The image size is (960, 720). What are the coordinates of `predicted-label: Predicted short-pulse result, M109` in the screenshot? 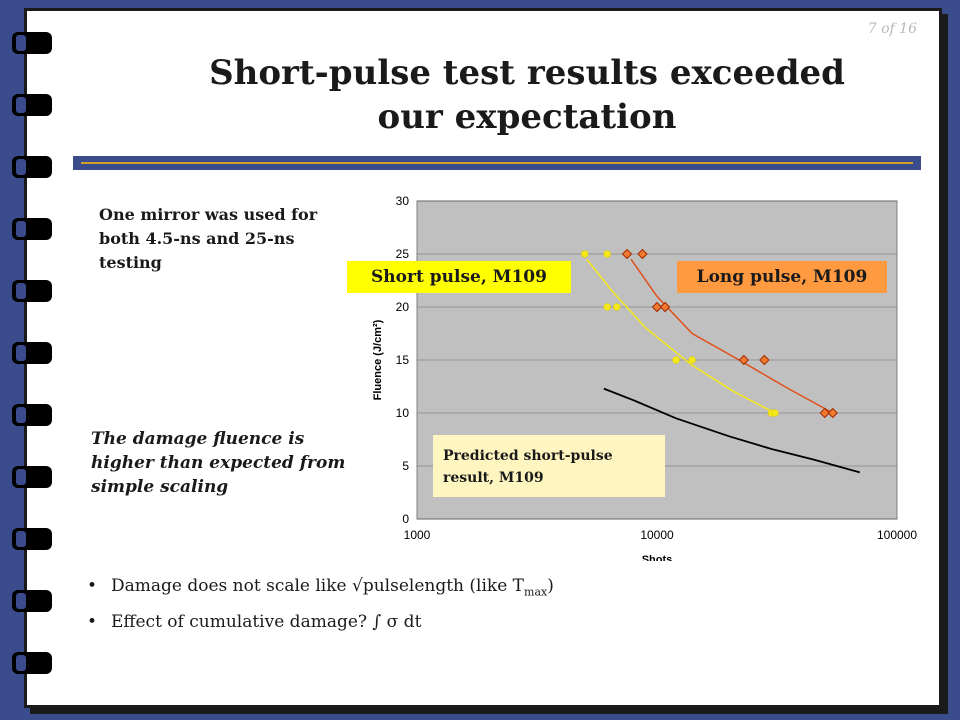 It's located at (549, 466).